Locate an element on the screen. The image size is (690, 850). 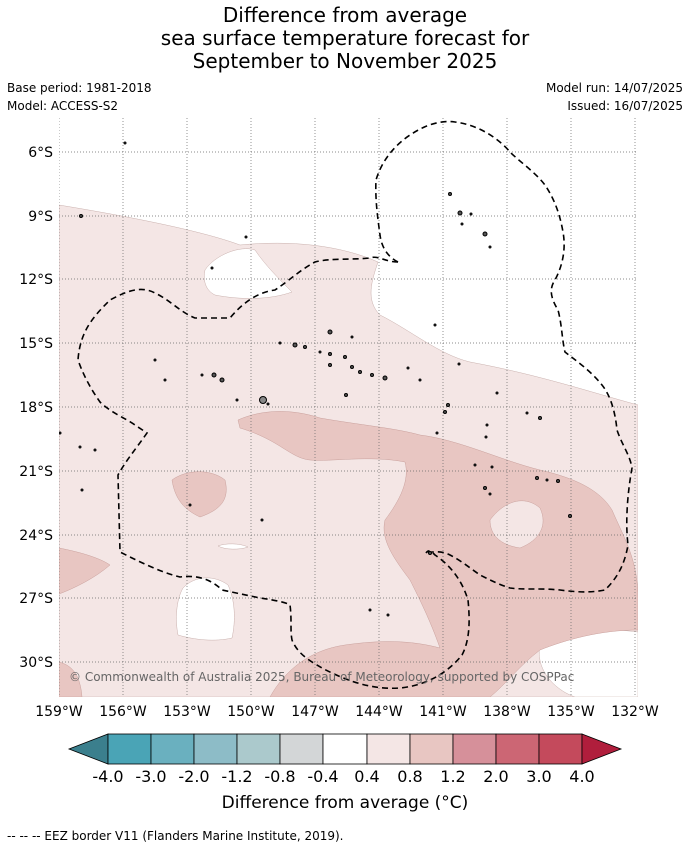
colorbar-tick: 4.0 is located at coordinates (581, 776).